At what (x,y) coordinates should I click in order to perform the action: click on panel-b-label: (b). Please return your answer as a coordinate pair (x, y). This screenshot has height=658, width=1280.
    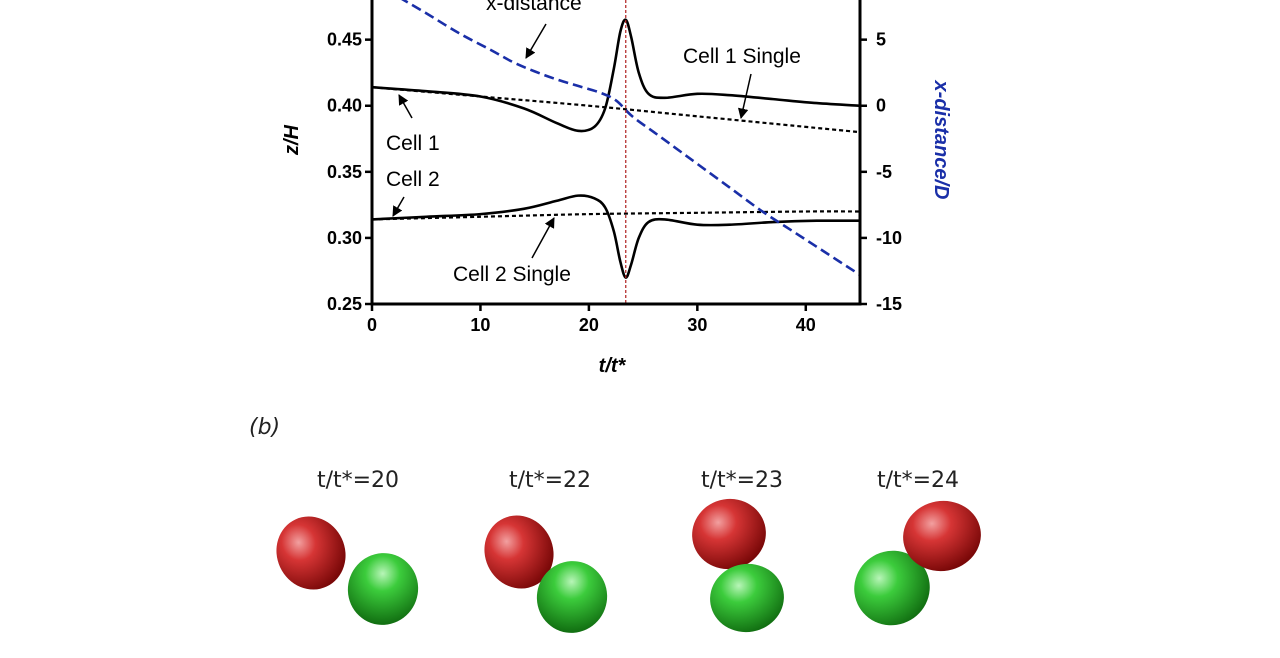
    Looking at the image, I should click on (264, 427).